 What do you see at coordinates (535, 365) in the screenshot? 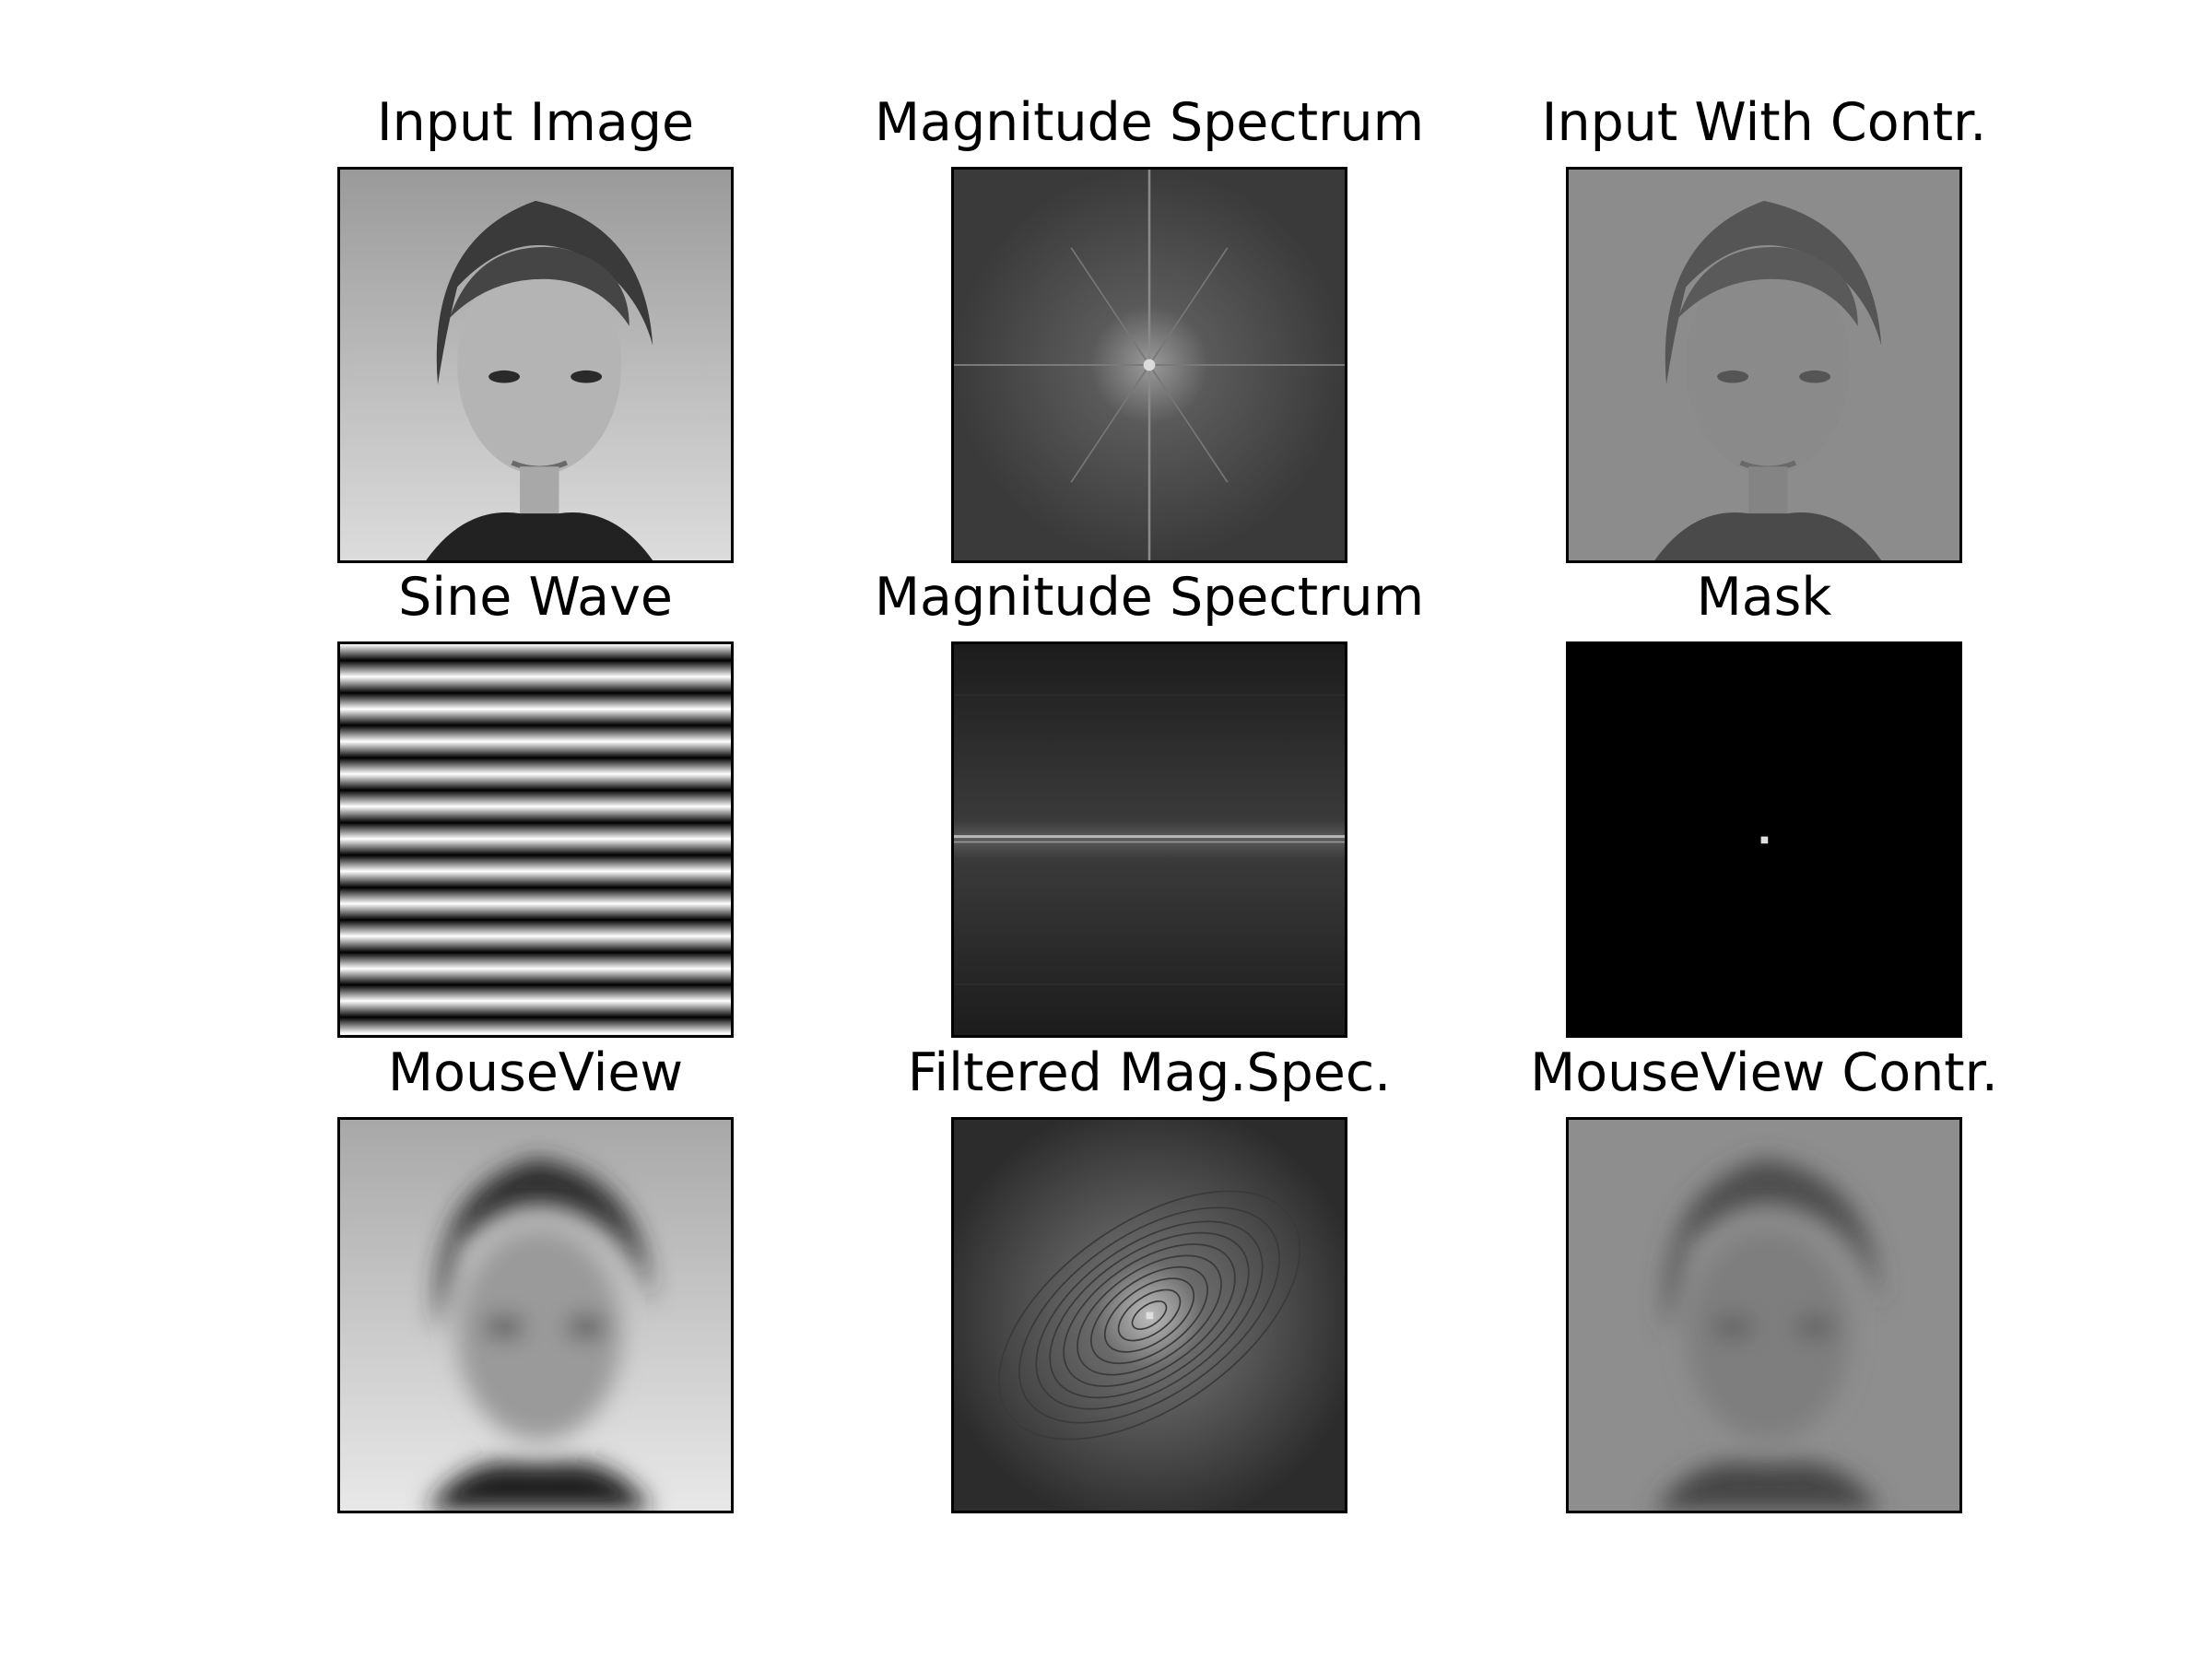
I see `input-image` at bounding box center [535, 365].